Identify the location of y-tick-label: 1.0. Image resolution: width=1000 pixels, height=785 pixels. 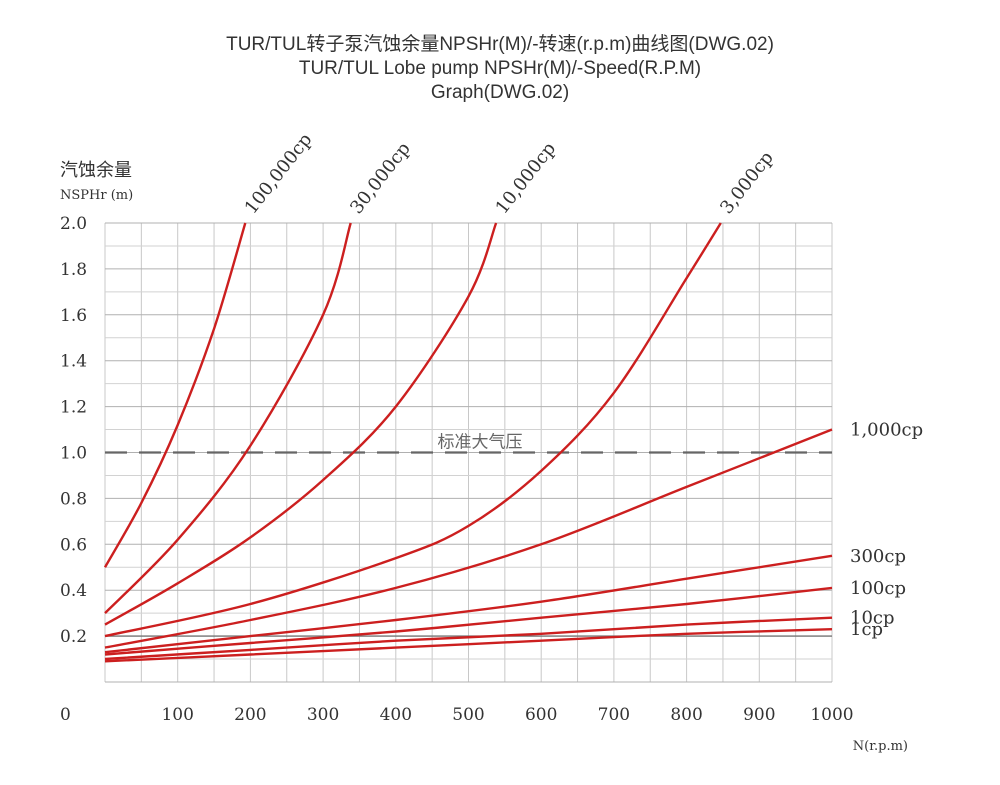
(73, 454).